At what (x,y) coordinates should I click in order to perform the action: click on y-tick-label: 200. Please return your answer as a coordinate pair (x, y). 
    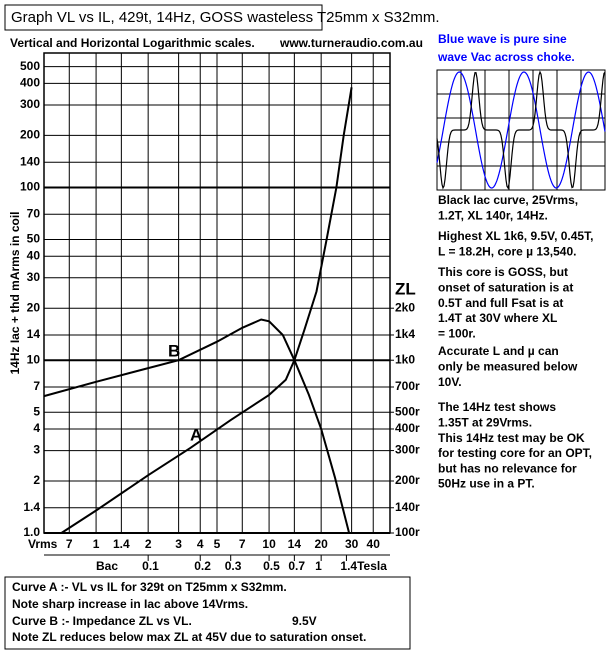
    Looking at the image, I should click on (30, 135).